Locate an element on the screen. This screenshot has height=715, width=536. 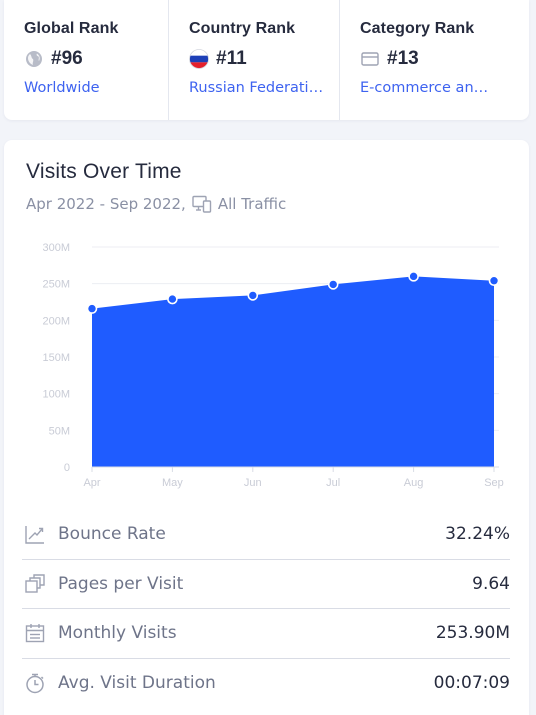
visits-period: Apr 2022 - Sep 2022, is located at coordinates (106, 204).